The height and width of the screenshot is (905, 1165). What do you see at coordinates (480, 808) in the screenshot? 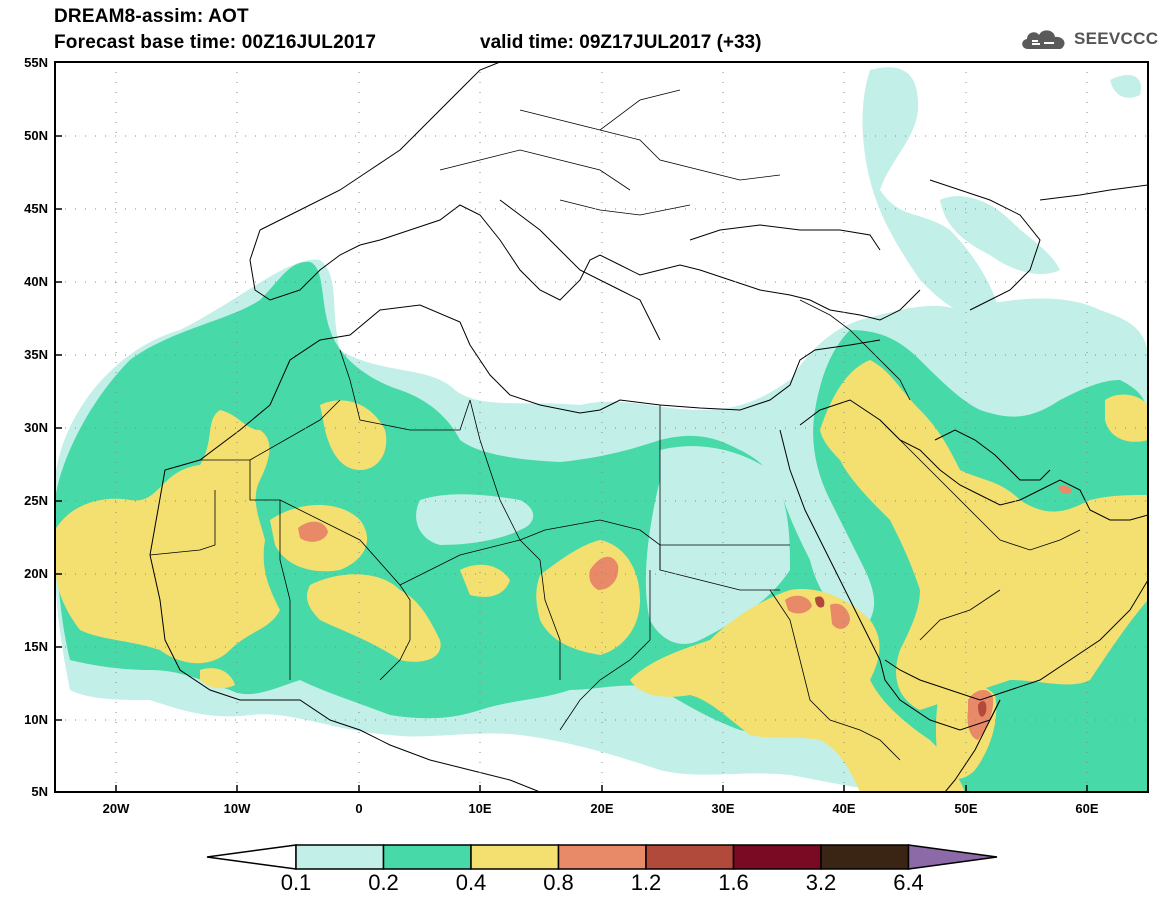
I see `lon-label-10e: 10E` at bounding box center [480, 808].